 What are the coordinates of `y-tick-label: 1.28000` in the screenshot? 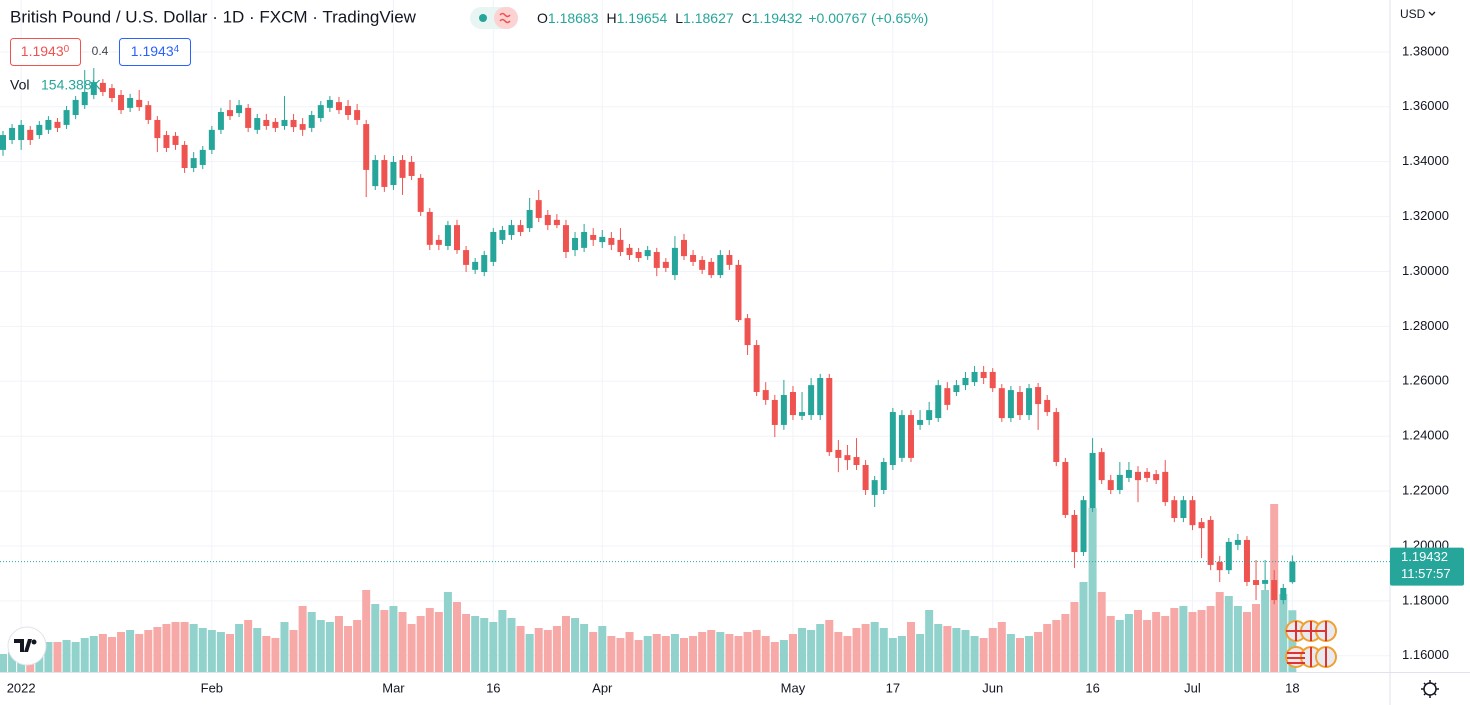 It's located at (1425, 325).